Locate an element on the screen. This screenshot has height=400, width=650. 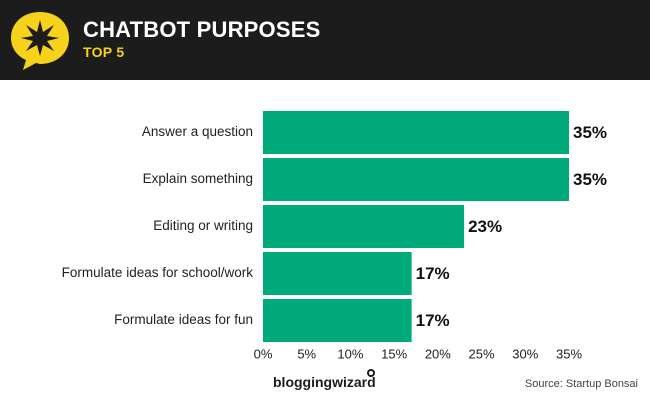
x-tick-label: 5% is located at coordinates (306, 353).